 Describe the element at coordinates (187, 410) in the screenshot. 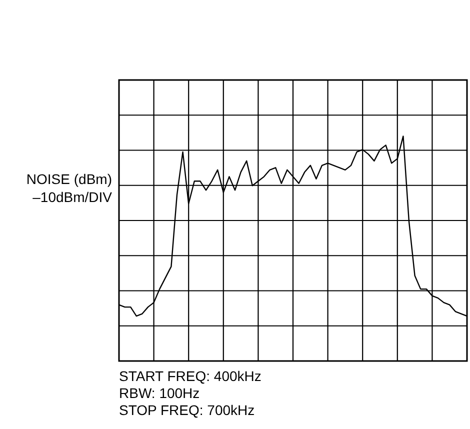

I see `text: STOP FREQ: 700kHz` at that location.